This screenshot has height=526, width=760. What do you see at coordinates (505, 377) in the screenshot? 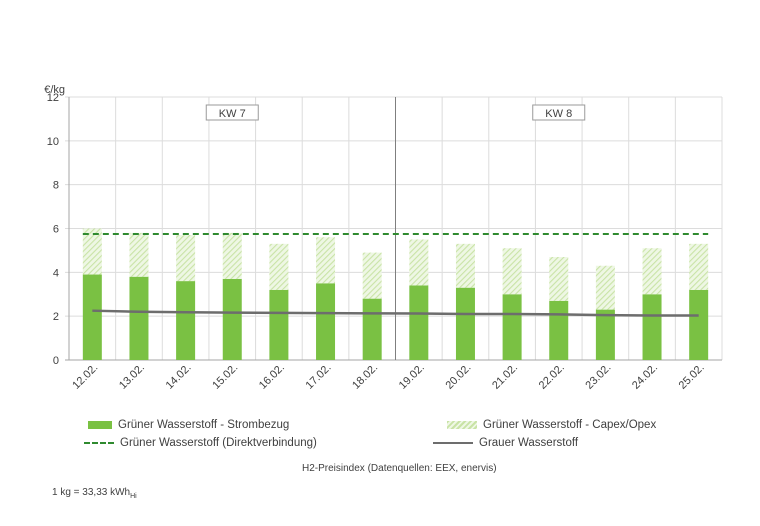
I see `x-tick-label: 21.02.` at bounding box center [505, 377].